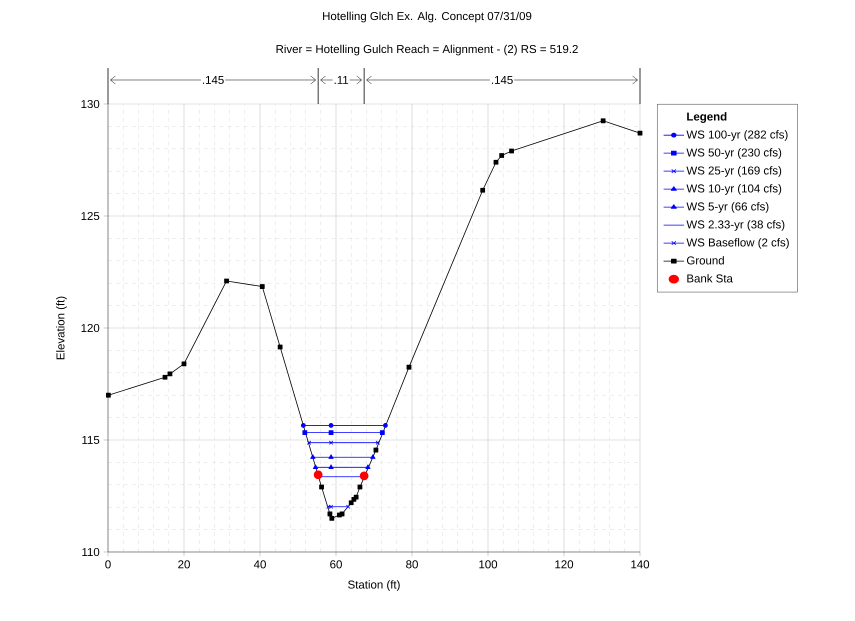 This screenshot has width=855, height=621. What do you see at coordinates (737, 243) in the screenshot?
I see `legend-label: WS Baseflow (2 cfs)` at bounding box center [737, 243].